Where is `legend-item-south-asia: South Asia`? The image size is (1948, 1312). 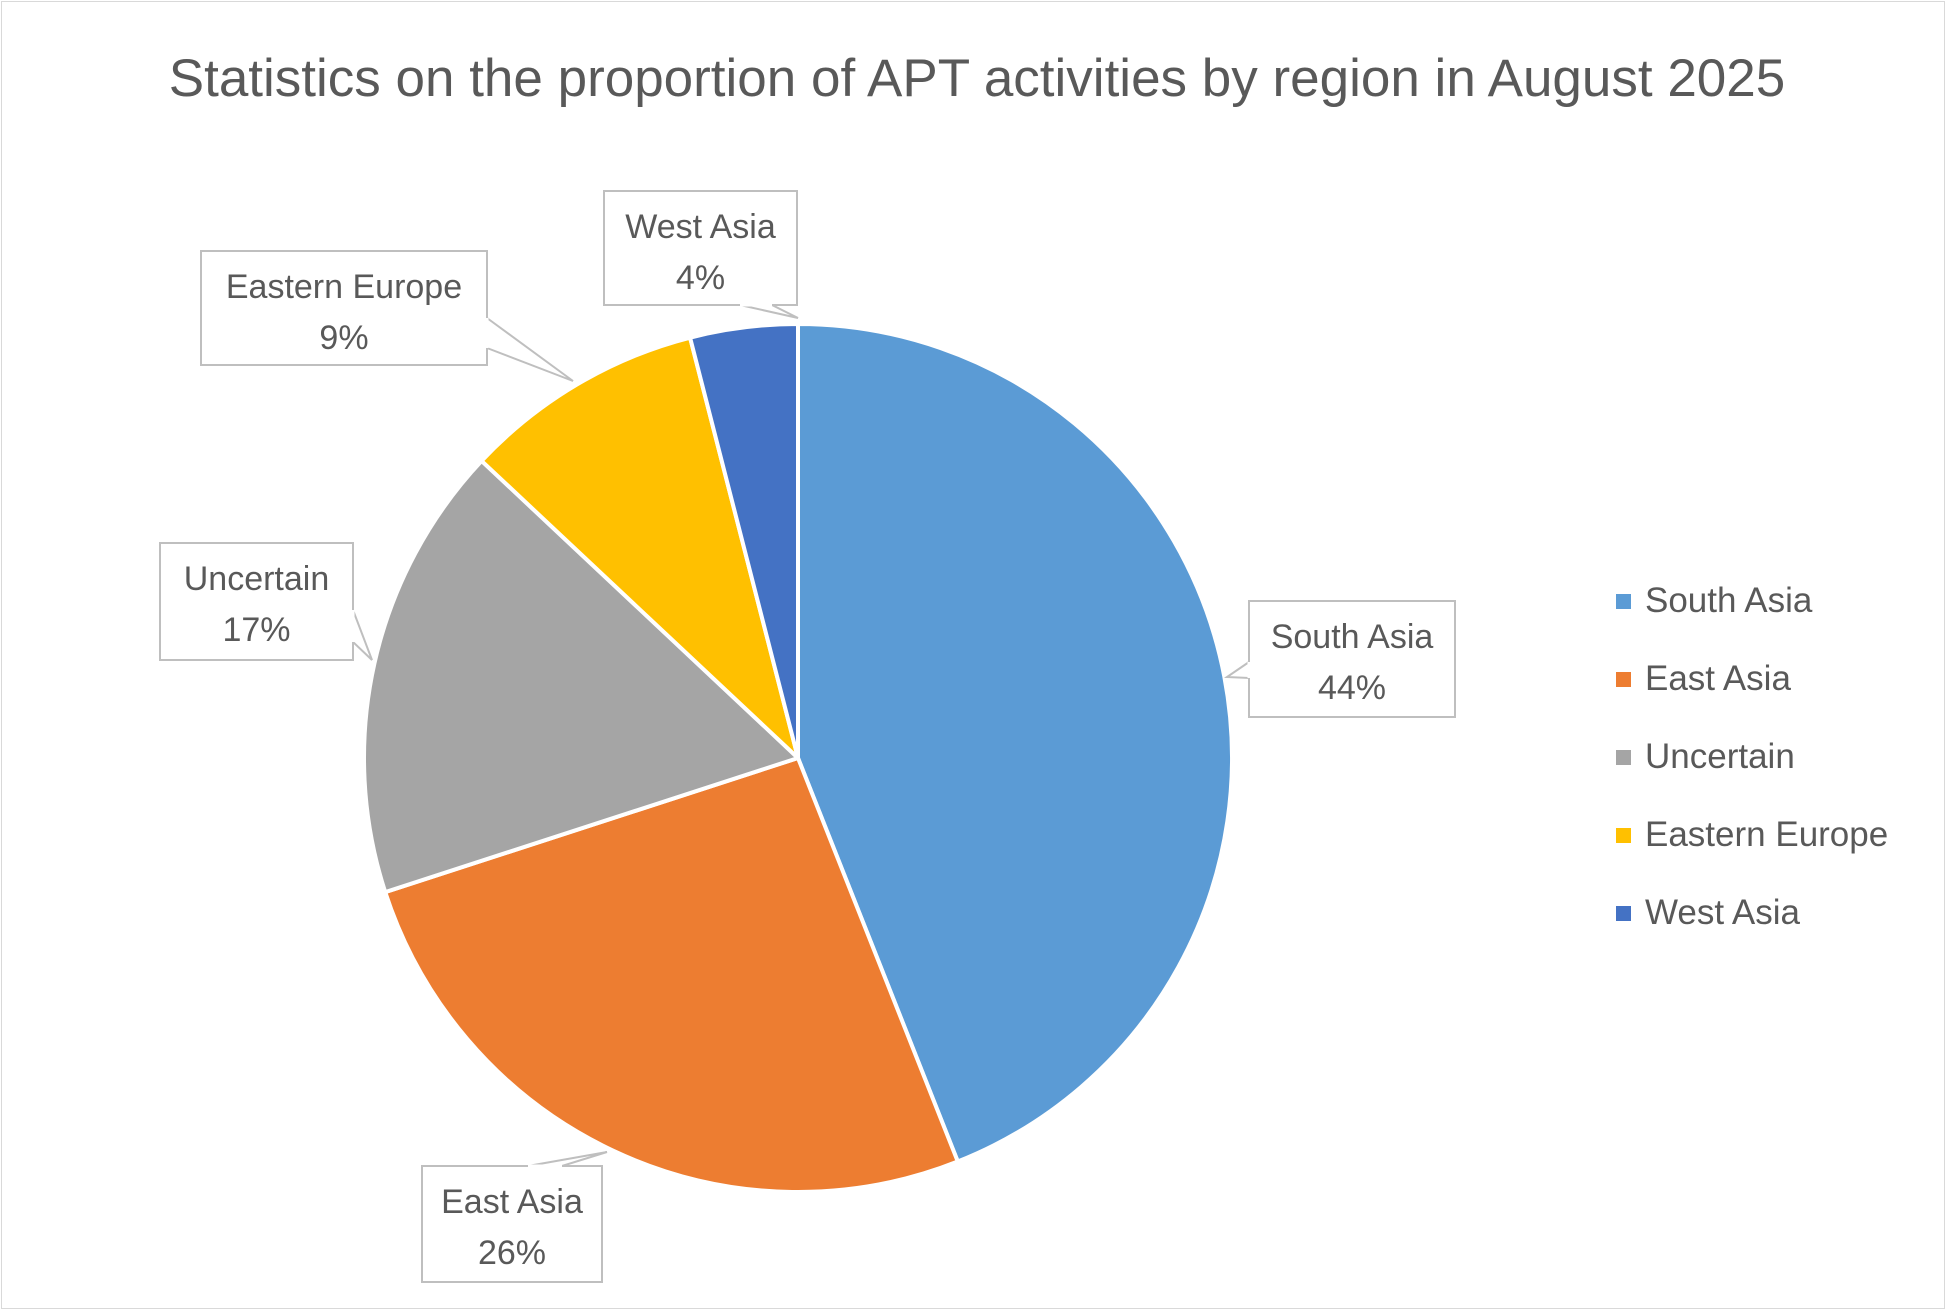 legend-item-south-asia: South Asia is located at coordinates (1714, 601).